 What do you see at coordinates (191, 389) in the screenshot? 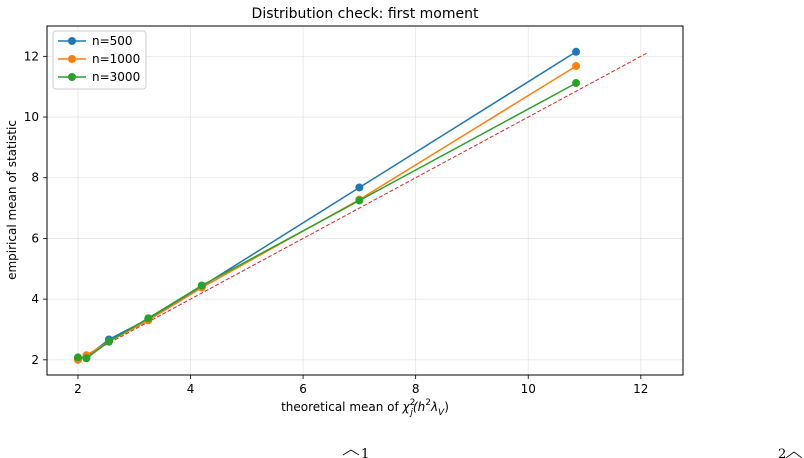
I see `x-tick-label: 4` at bounding box center [191, 389].